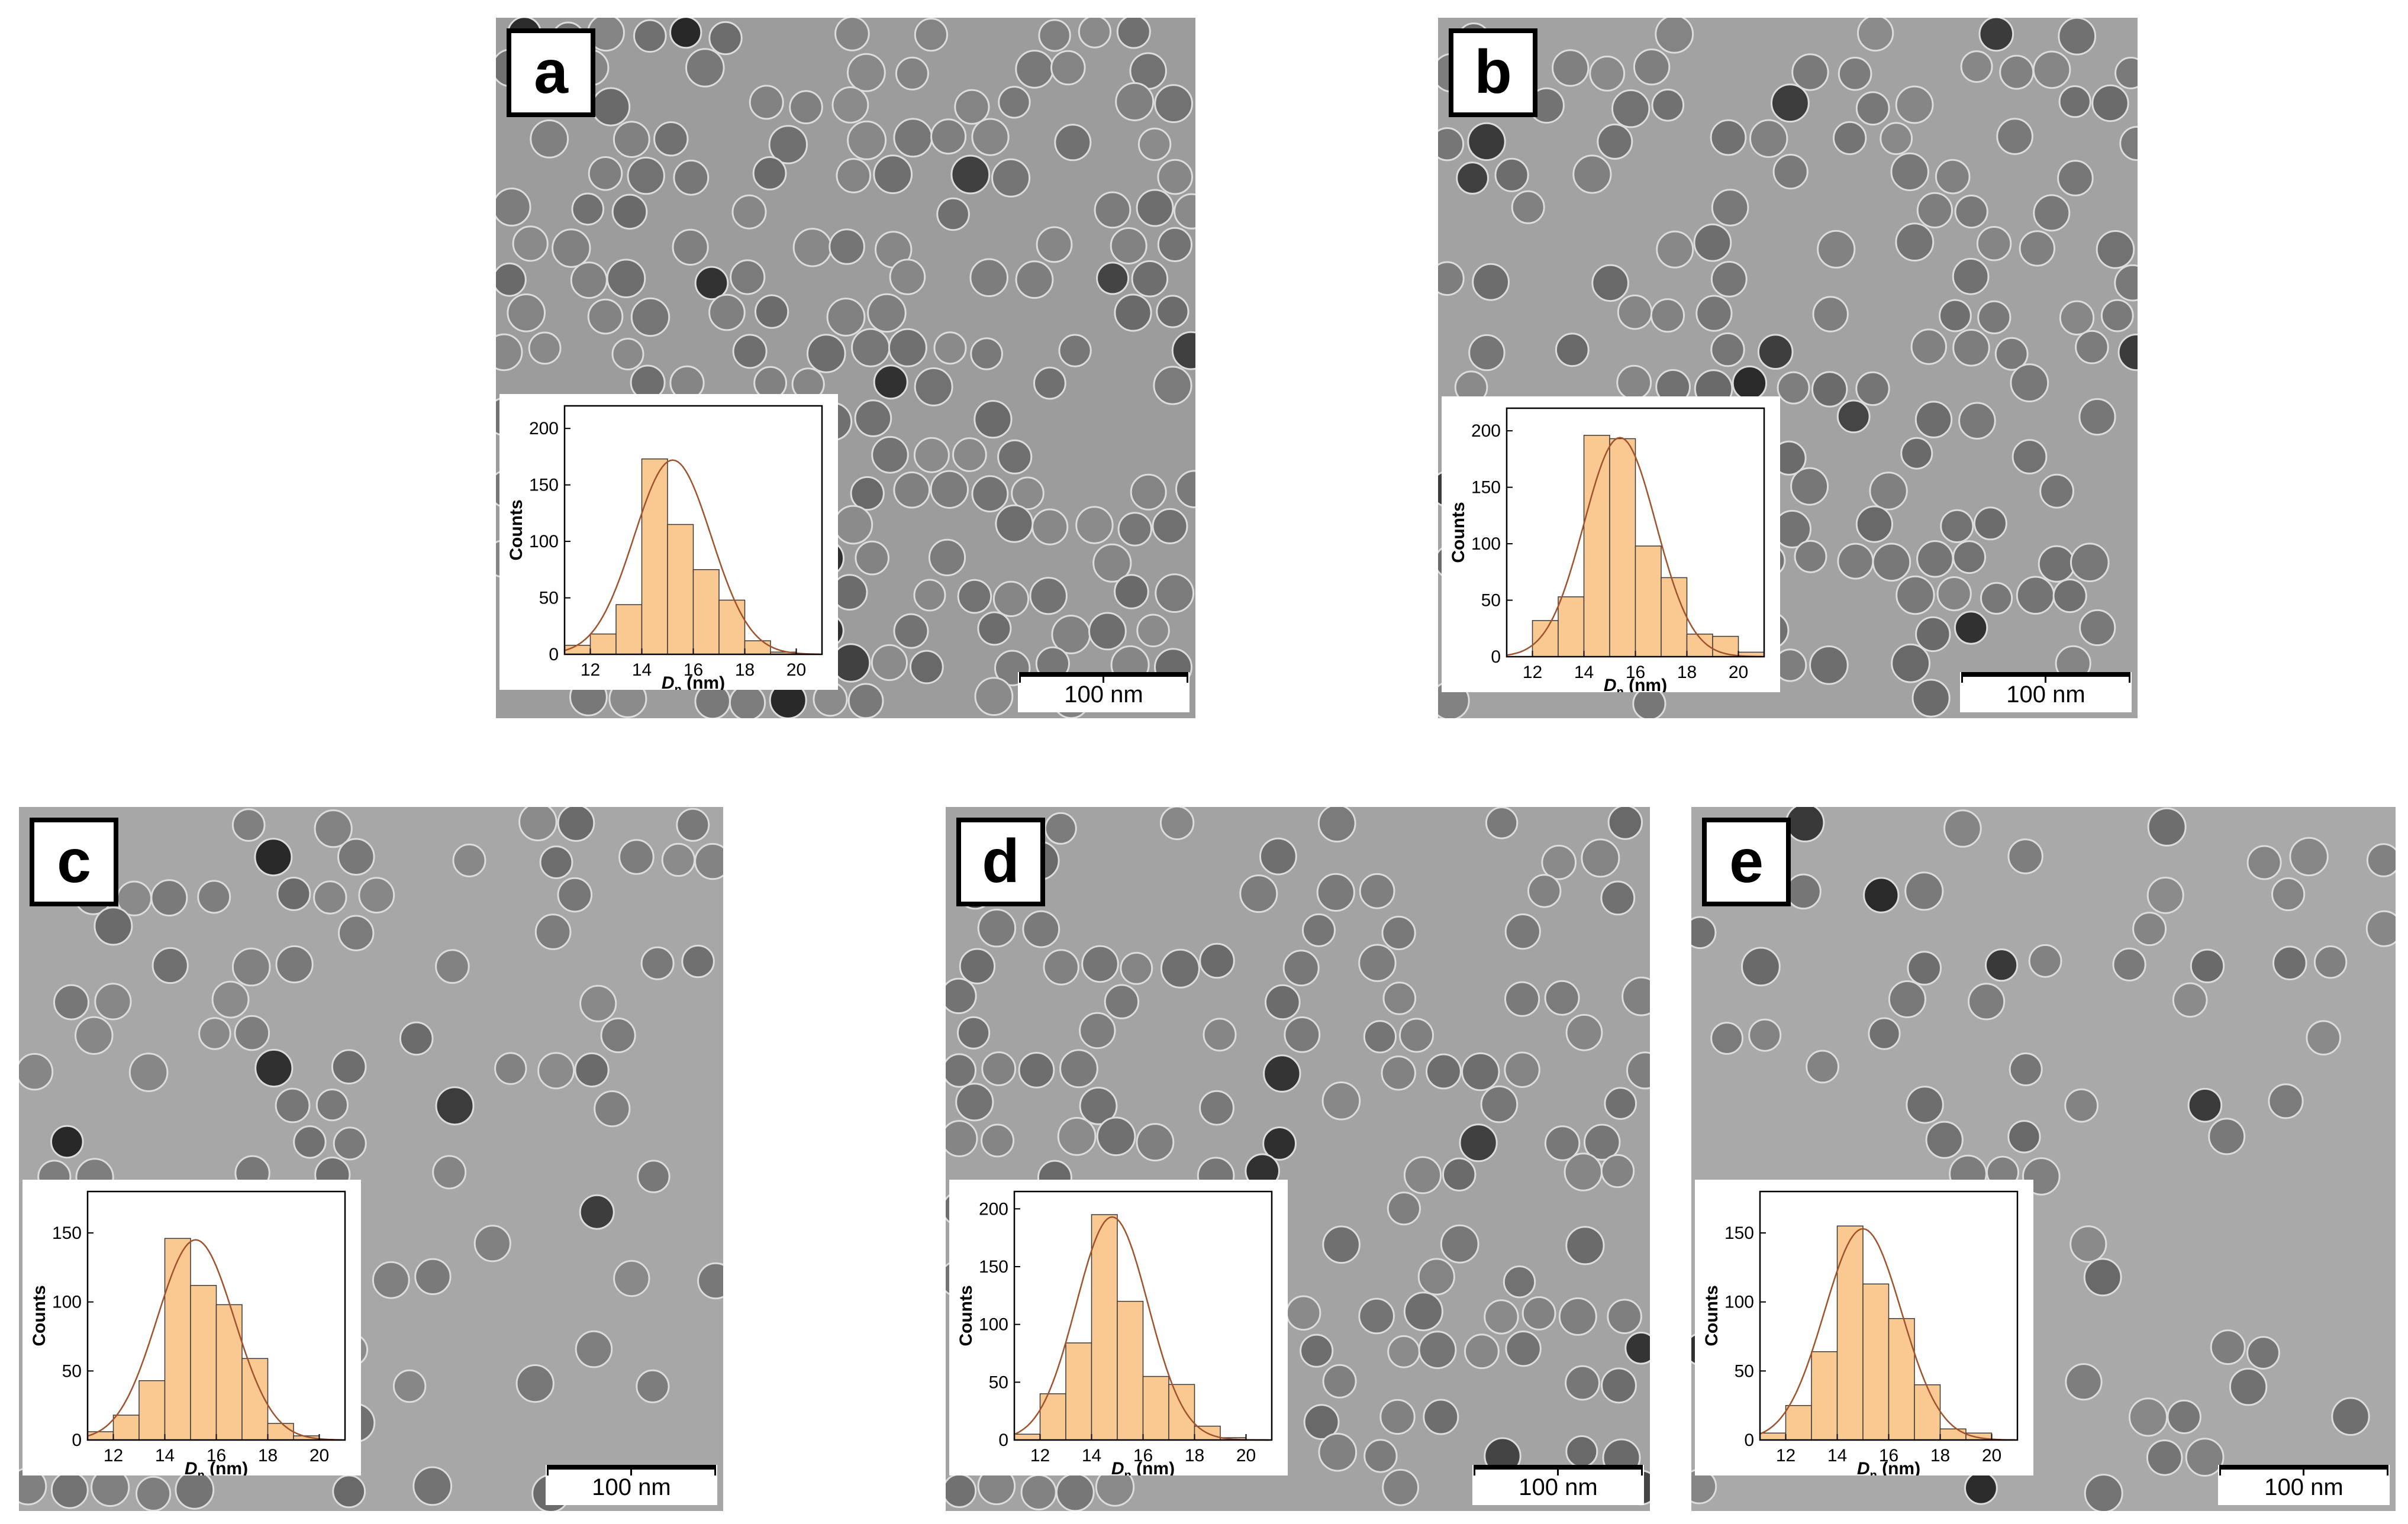 The image size is (2408, 1524). What do you see at coordinates (1118, 1327) in the screenshot?
I see `histogram-inset: 12 14 16 18 20 0 50 100 150 200 Dn (nm) Counts` at bounding box center [1118, 1327].